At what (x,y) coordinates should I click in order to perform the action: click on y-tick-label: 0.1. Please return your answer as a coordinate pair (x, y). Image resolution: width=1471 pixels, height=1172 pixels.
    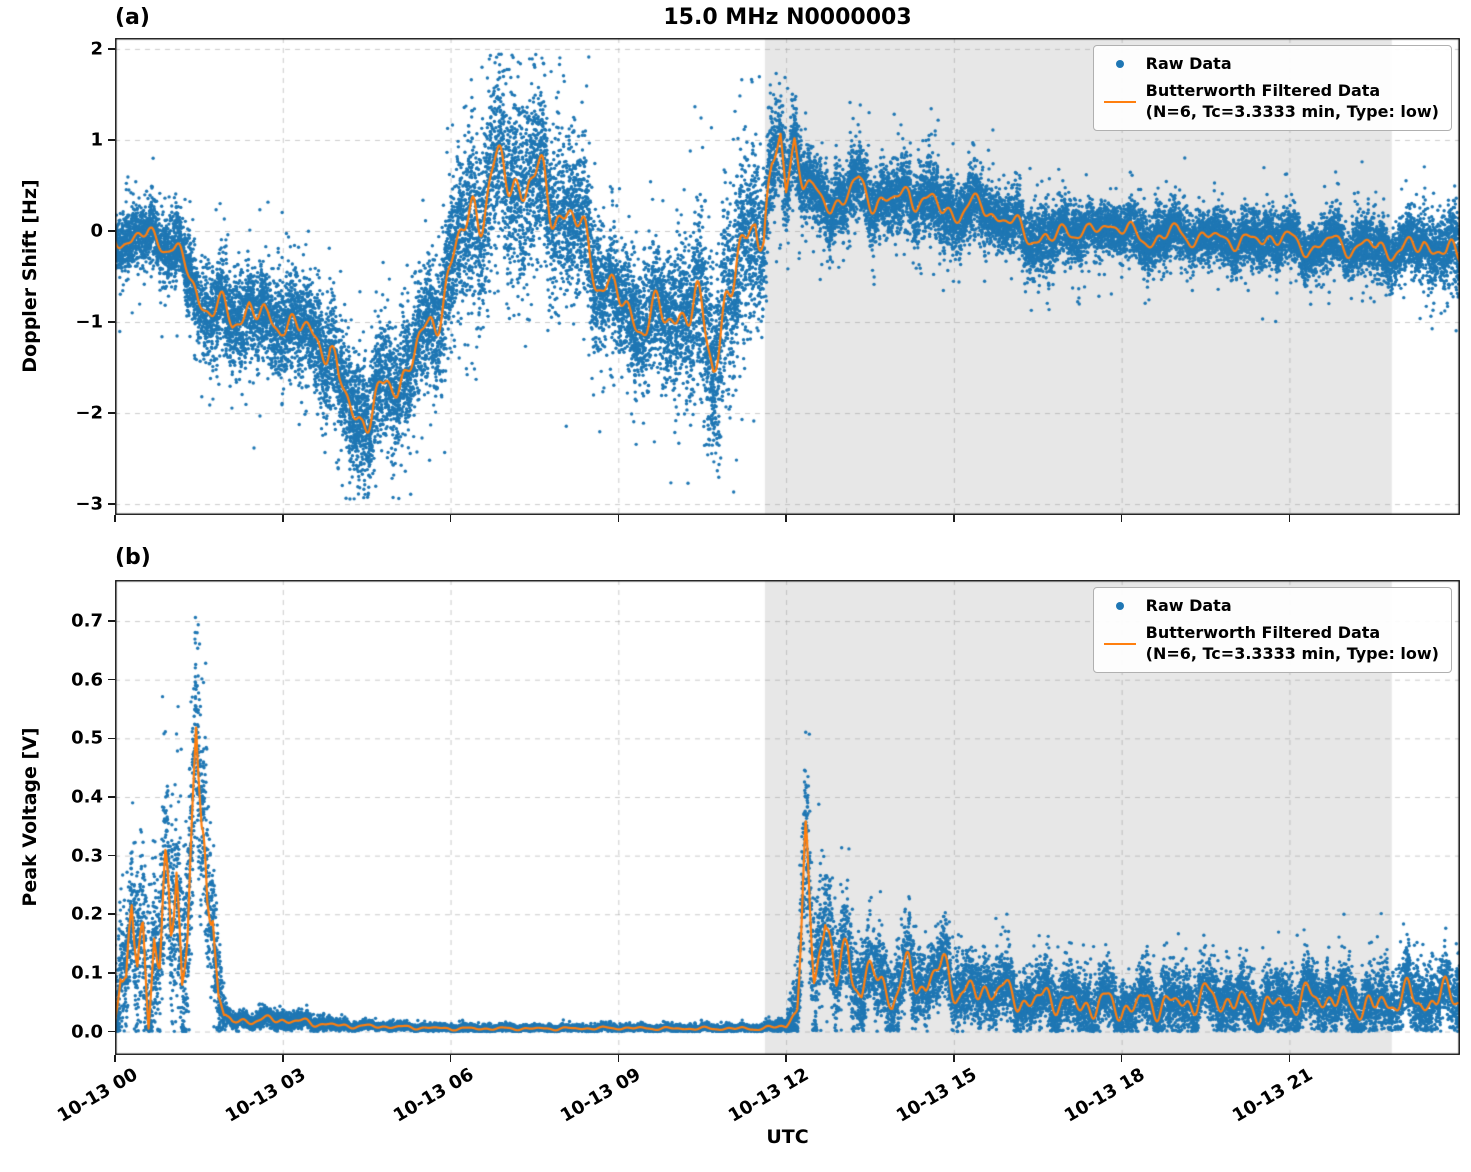
    Looking at the image, I should click on (87, 973).